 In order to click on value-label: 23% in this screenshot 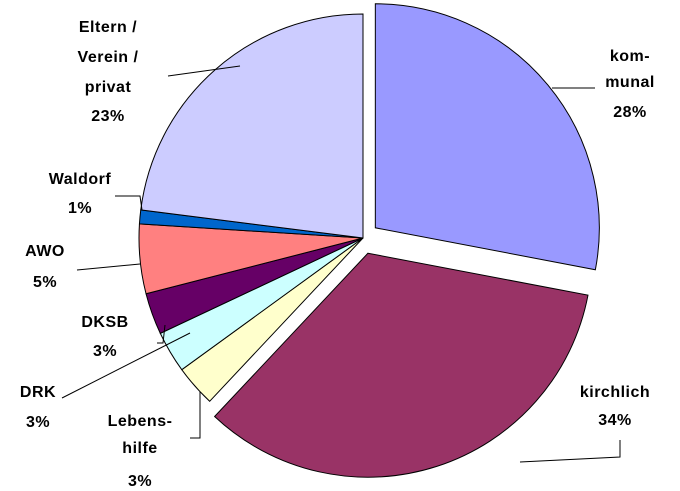, I will do `click(108, 116)`.